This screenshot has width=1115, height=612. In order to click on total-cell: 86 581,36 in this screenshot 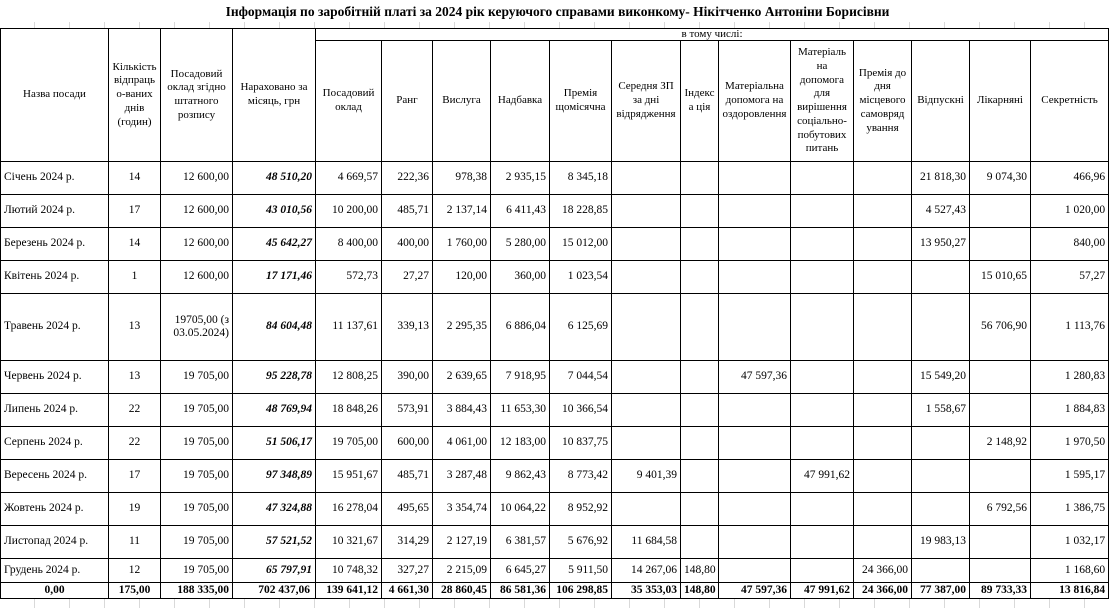, I will do `click(520, 590)`.